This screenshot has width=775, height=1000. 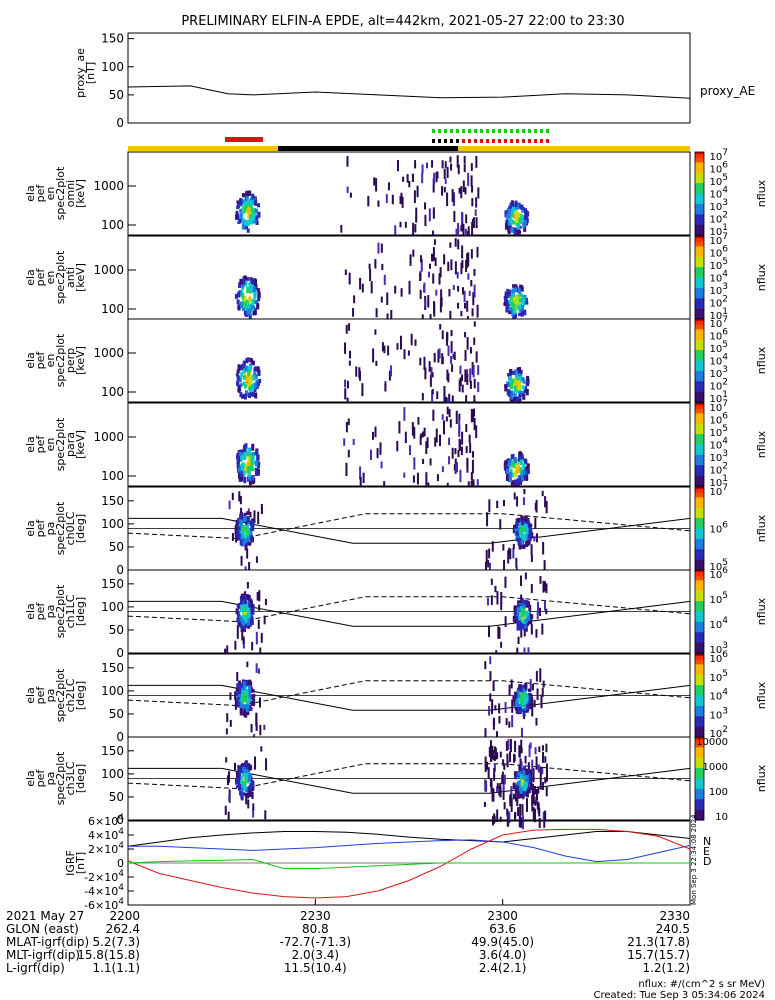 I want to click on colorbar-tick-label: 10⁷, so click(x=719, y=490).